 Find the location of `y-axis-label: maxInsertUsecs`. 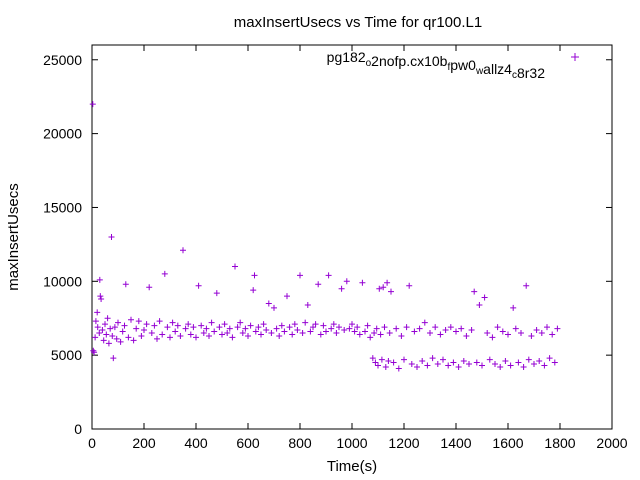

y-axis-label: maxInsertUsecs is located at coordinates (13, 237).